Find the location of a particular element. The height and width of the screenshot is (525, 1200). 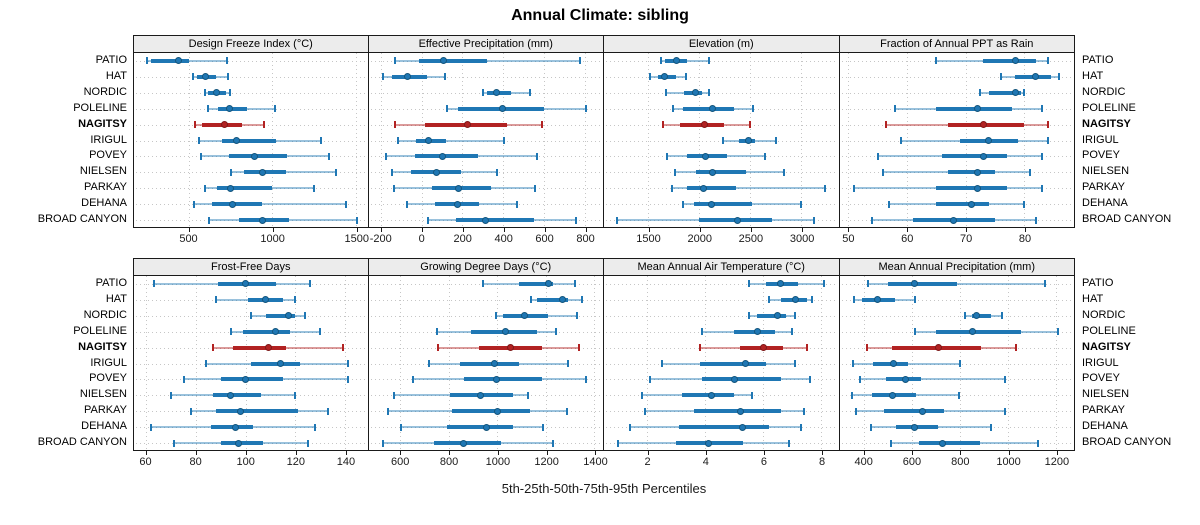

panel: Design Freeze Index (°C) 500 1000 1500 is located at coordinates (251, 143).